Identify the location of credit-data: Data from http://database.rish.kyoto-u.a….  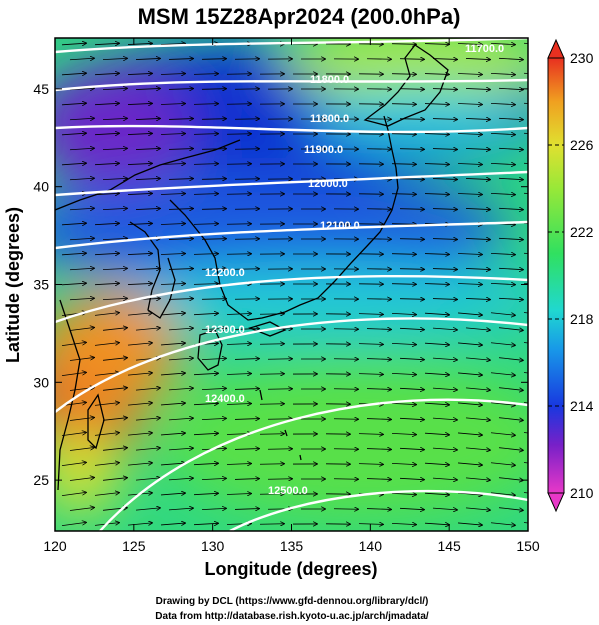
(292, 616).